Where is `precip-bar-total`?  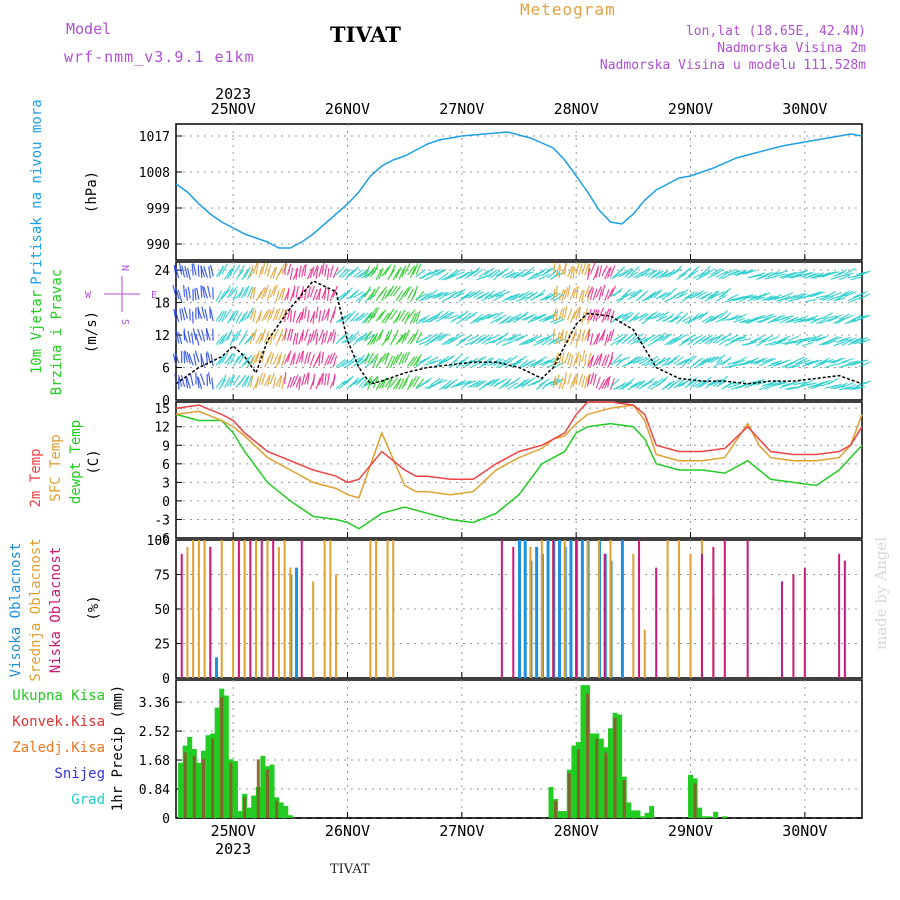
precip-bar-total is located at coordinates (610, 773).